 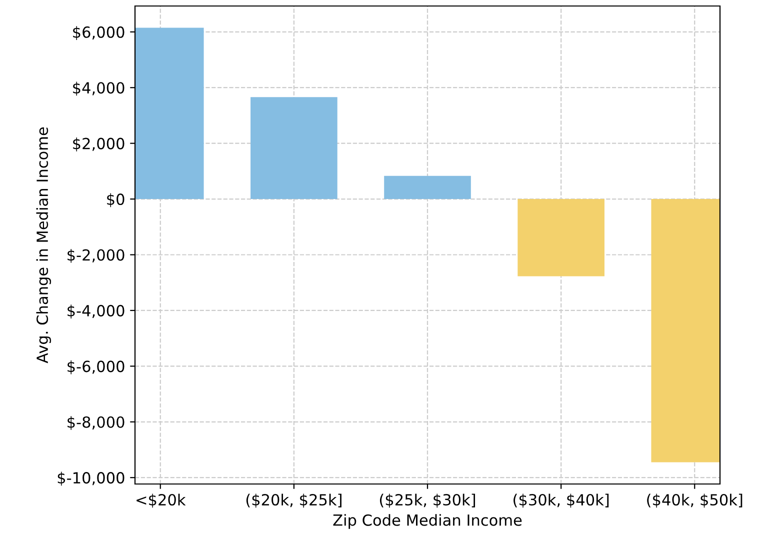 What do you see at coordinates (115, 200) in the screenshot?
I see `y-tick-label: $0` at bounding box center [115, 200].